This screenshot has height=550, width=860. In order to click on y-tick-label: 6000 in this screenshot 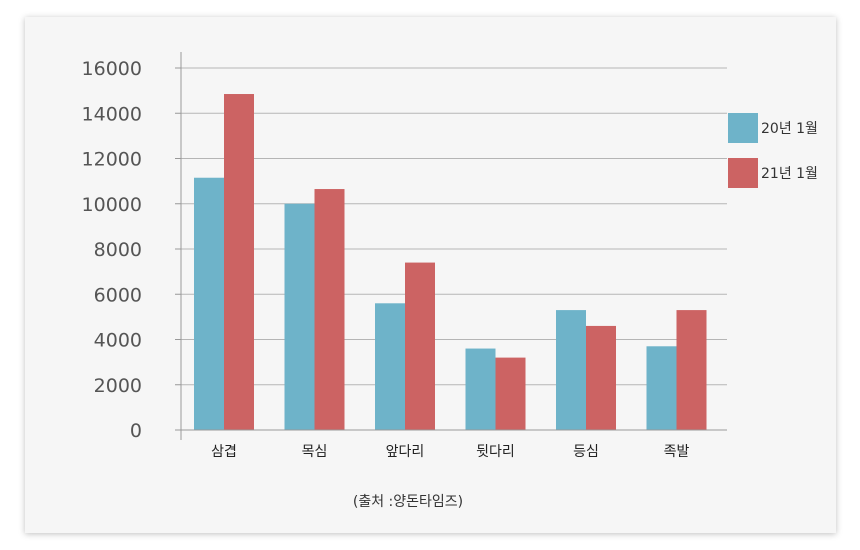, I will do `click(118, 295)`.